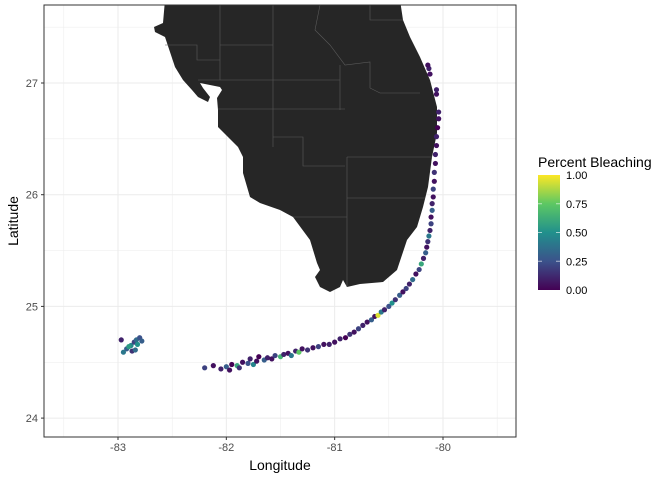 This screenshot has height=480, width=672. What do you see at coordinates (32, 307) in the screenshot?
I see `y-tick-label: 25` at bounding box center [32, 307].